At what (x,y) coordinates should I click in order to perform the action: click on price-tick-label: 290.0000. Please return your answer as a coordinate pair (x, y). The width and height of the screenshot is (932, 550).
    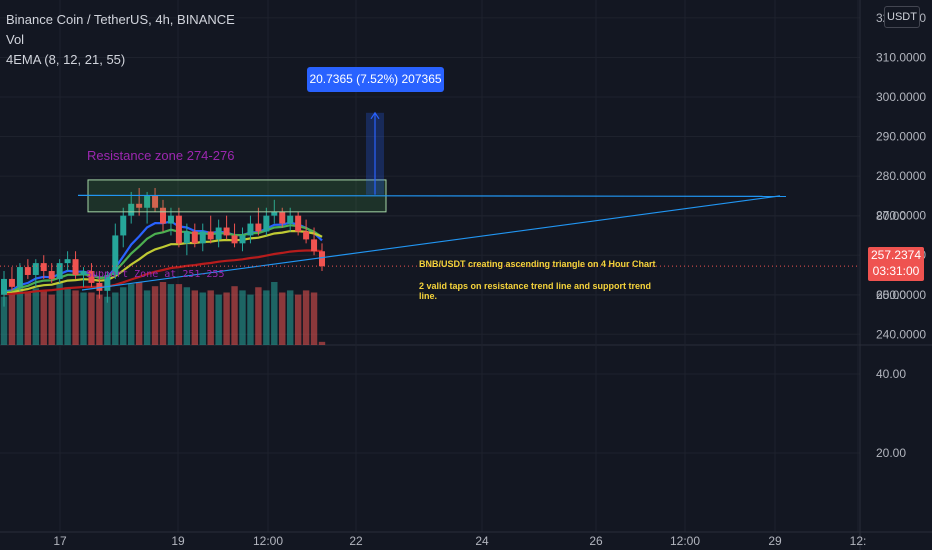
    Looking at the image, I should click on (901, 137).